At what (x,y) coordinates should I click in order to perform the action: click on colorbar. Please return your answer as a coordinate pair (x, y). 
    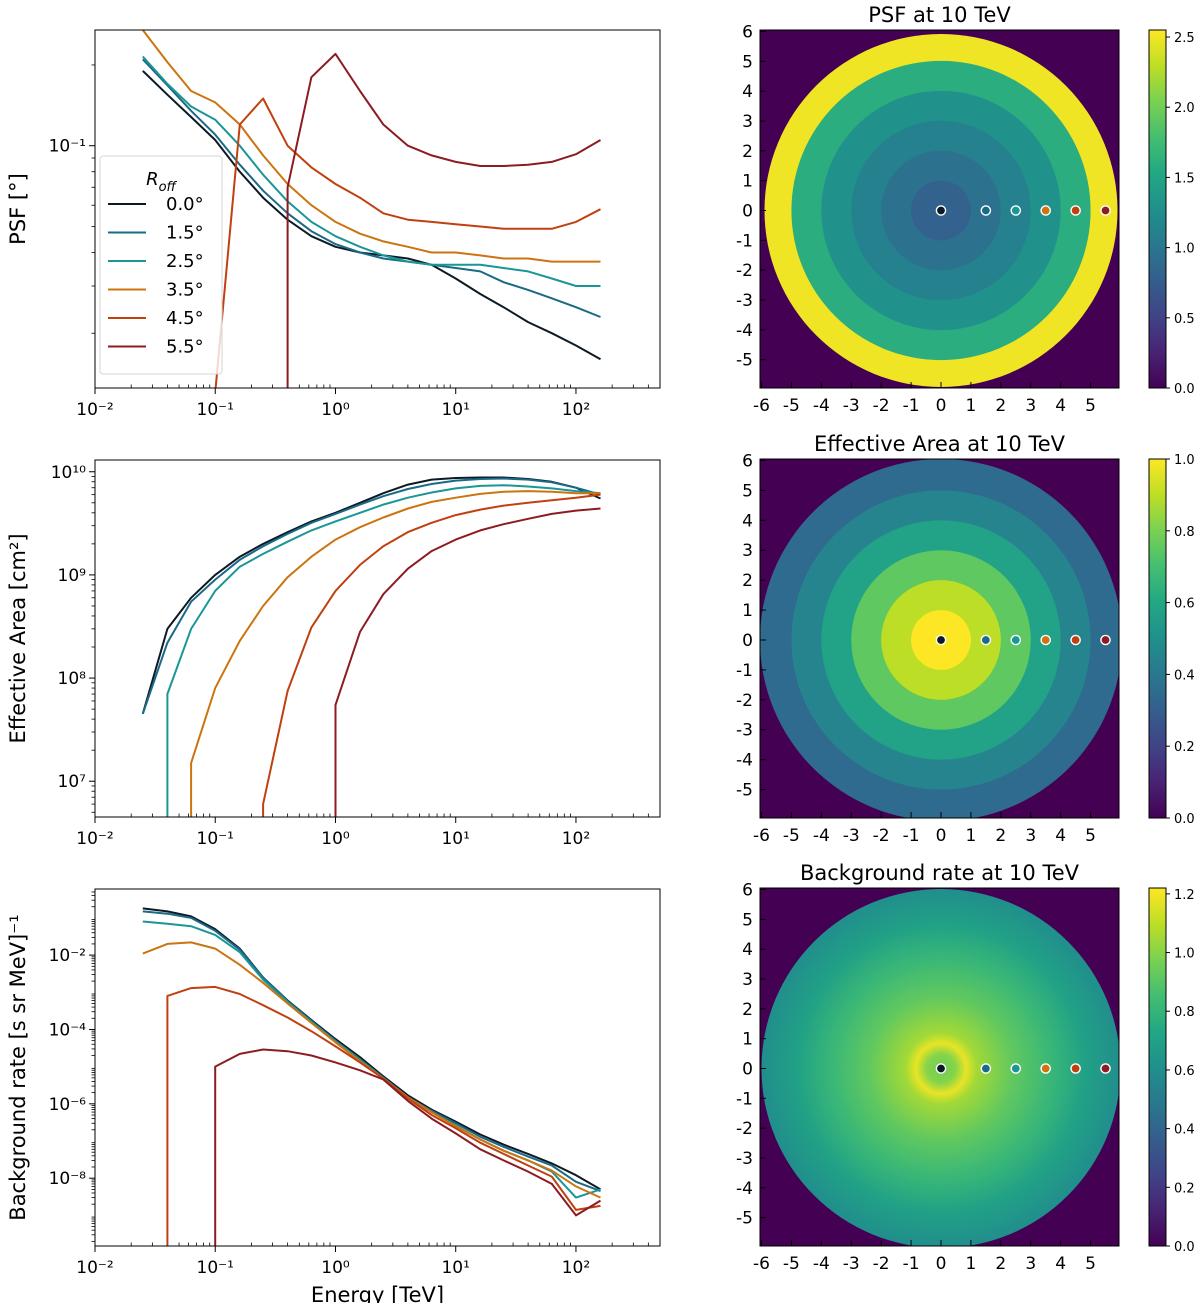
    Looking at the image, I should click on (1157, 638).